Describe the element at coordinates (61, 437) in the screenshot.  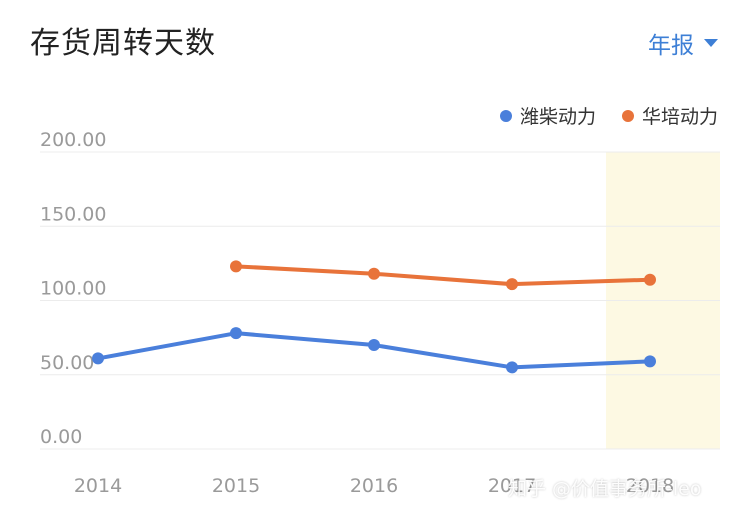
I see `y-tick-label: 0.00` at that location.